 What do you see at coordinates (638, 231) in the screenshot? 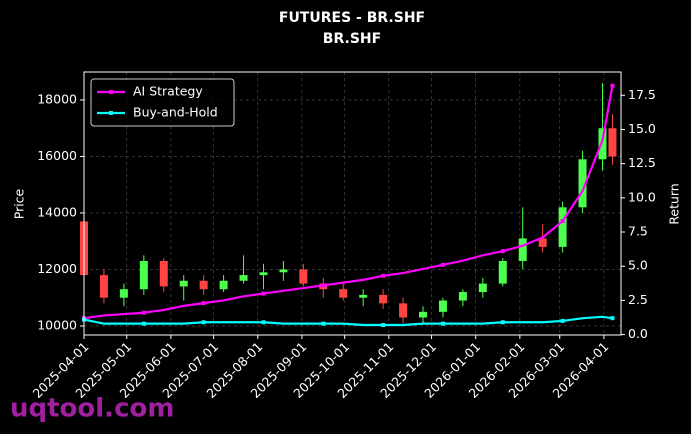
I see `y2-tick-label: 7.5` at bounding box center [638, 231].